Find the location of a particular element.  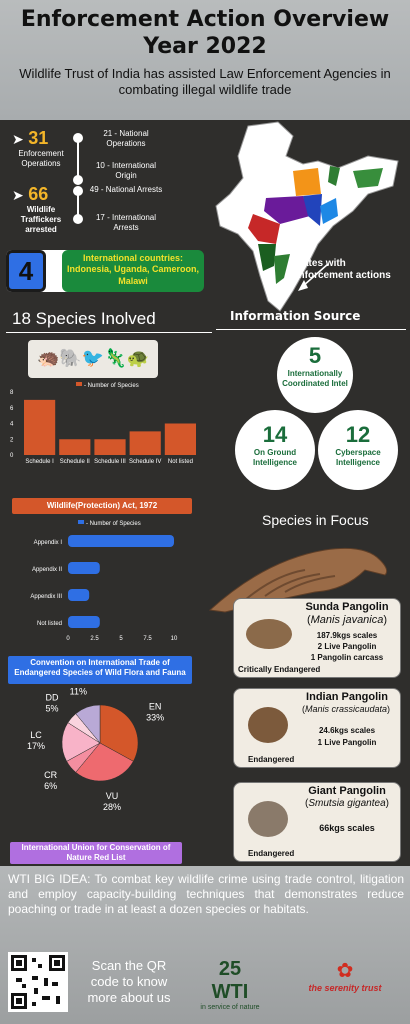

status-badge: Critically Endangered is located at coordinates (279, 669).